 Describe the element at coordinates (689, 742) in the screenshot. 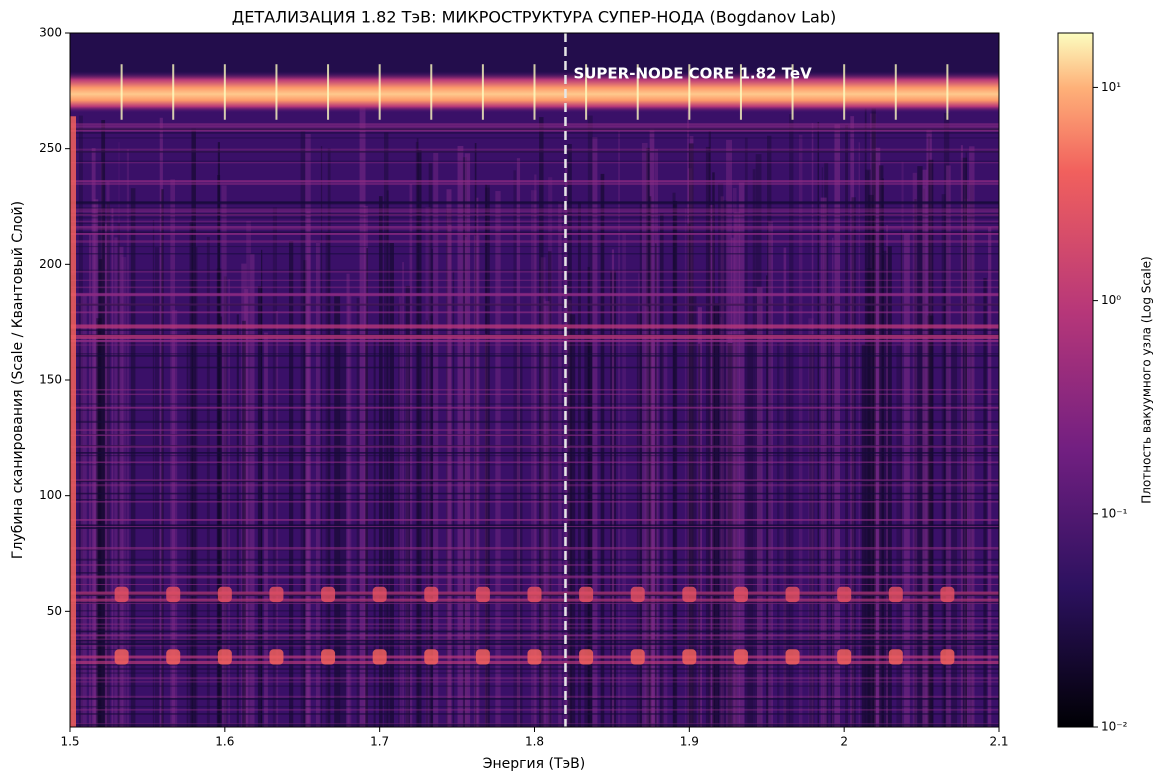

I see `x-tick-label: 1.9` at that location.